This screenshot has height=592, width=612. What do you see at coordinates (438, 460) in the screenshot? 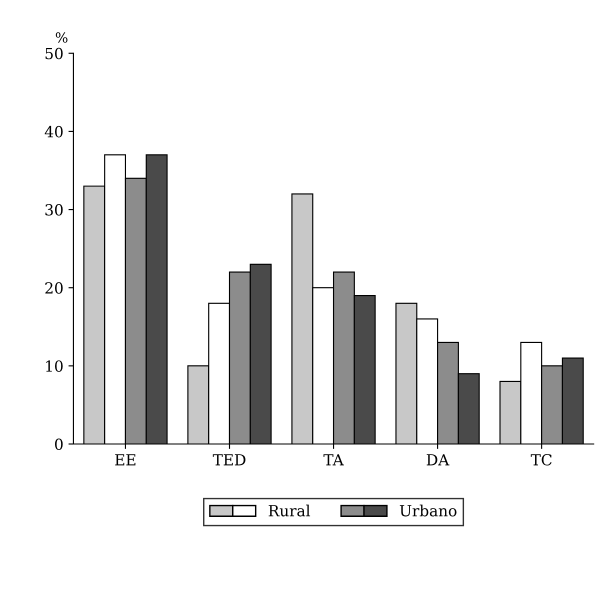
I see `x-tick-label: DA` at bounding box center [438, 460].